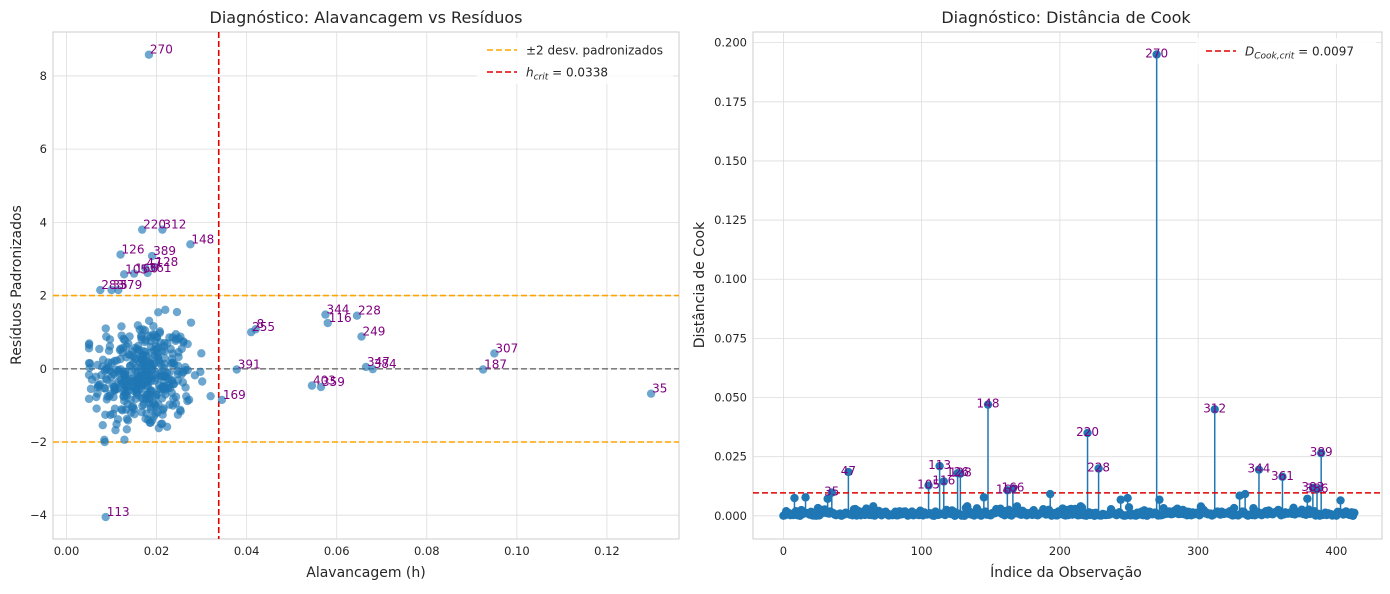 Image resolution: width=1390 pixels, height=594 pixels. What do you see at coordinates (607, 551) in the screenshot?
I see `x-tick-label: 0.12` at bounding box center [607, 551].